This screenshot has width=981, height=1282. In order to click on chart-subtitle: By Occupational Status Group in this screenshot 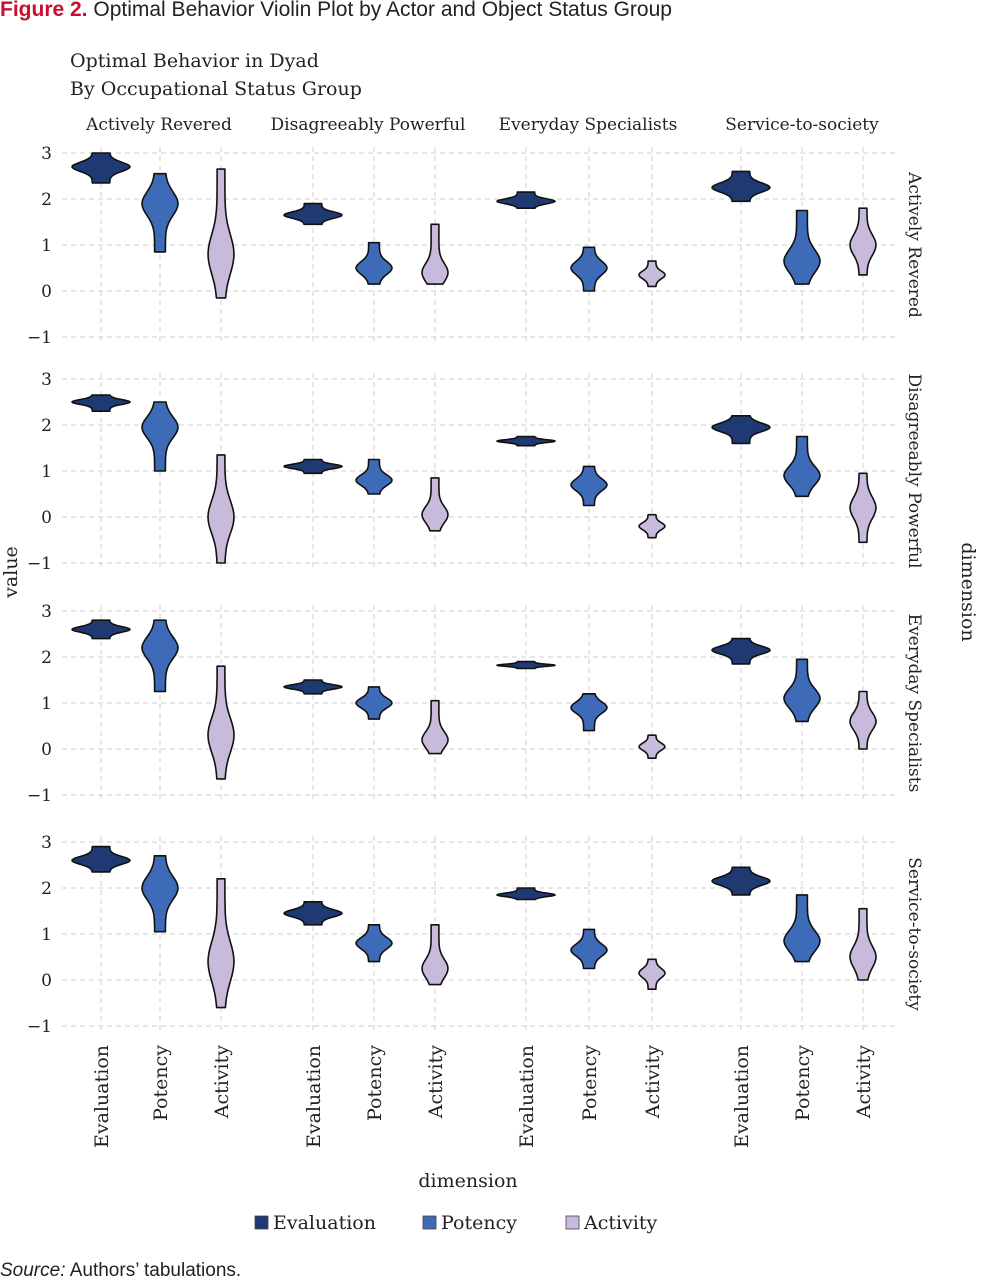, I will do `click(216, 89)`.